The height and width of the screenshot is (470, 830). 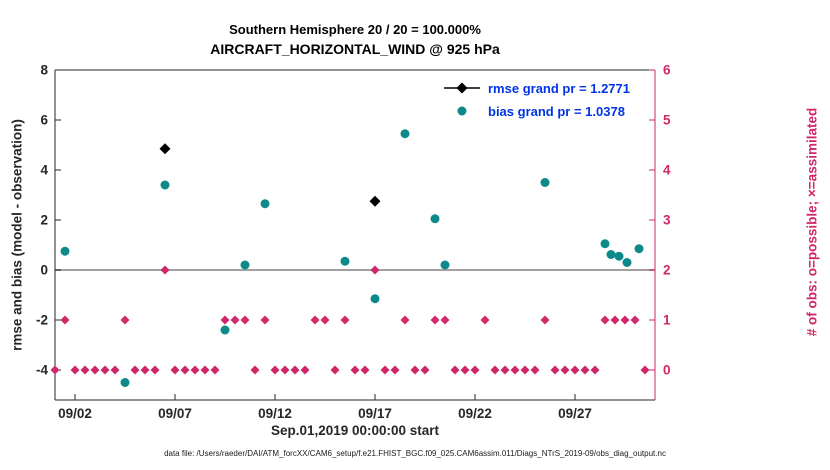 What do you see at coordinates (462, 88) in the screenshot?
I see `rmse-legend-marker-icon` at bounding box center [462, 88].